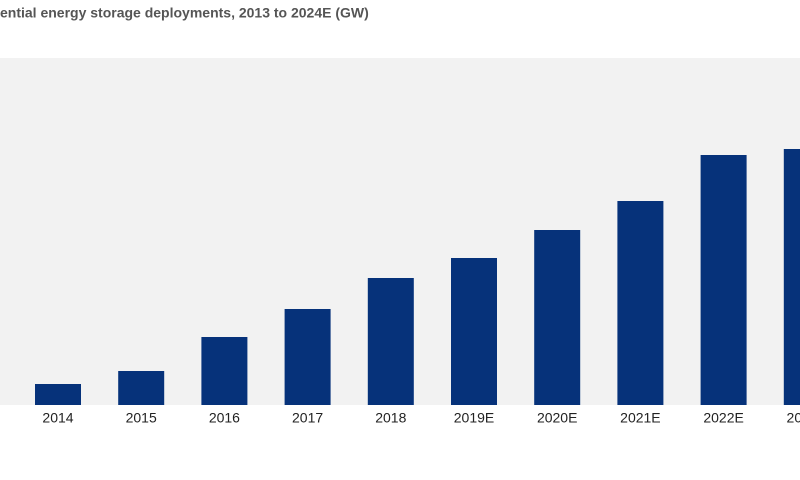  Describe the element at coordinates (723, 418) in the screenshot. I see `x-tick-label: 2022E` at that location.